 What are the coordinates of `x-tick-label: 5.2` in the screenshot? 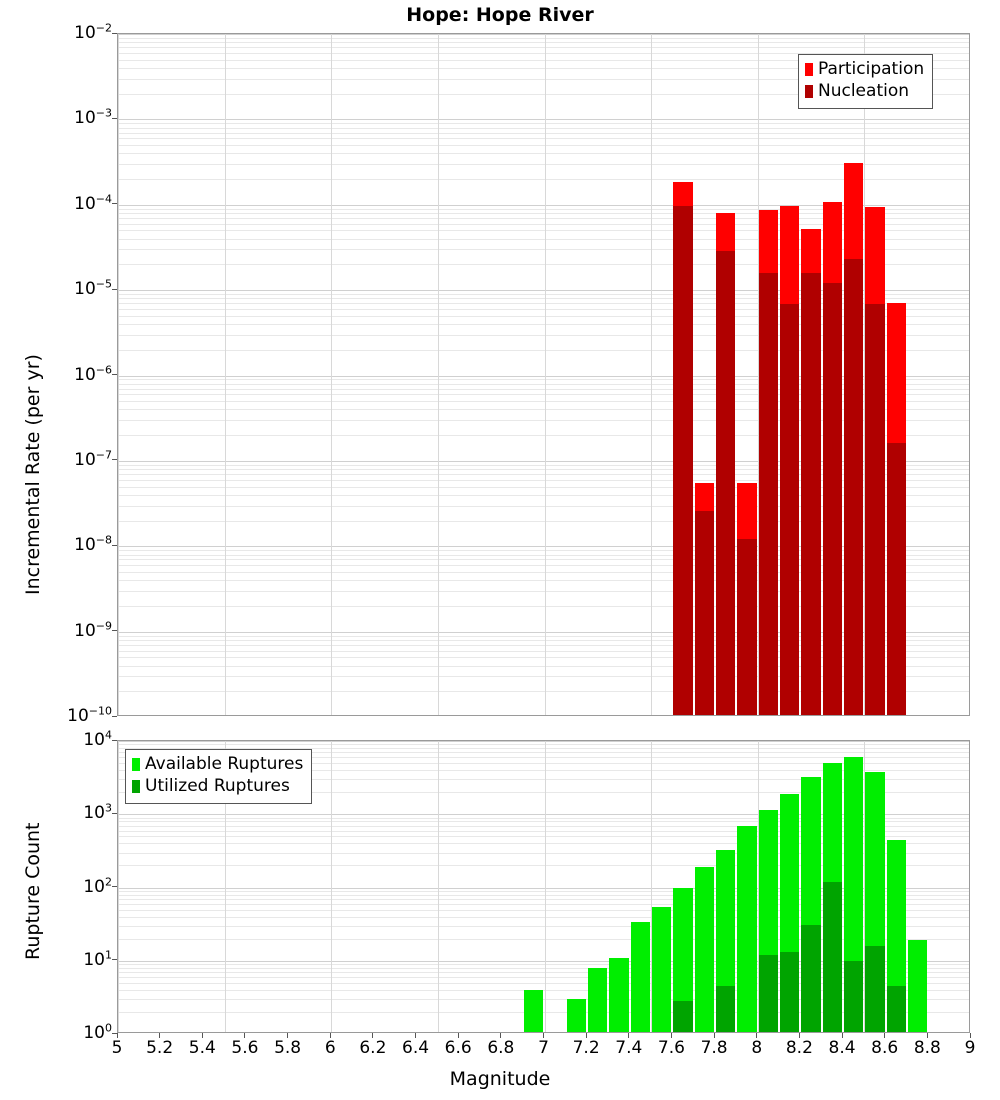 It's located at (160, 1048).